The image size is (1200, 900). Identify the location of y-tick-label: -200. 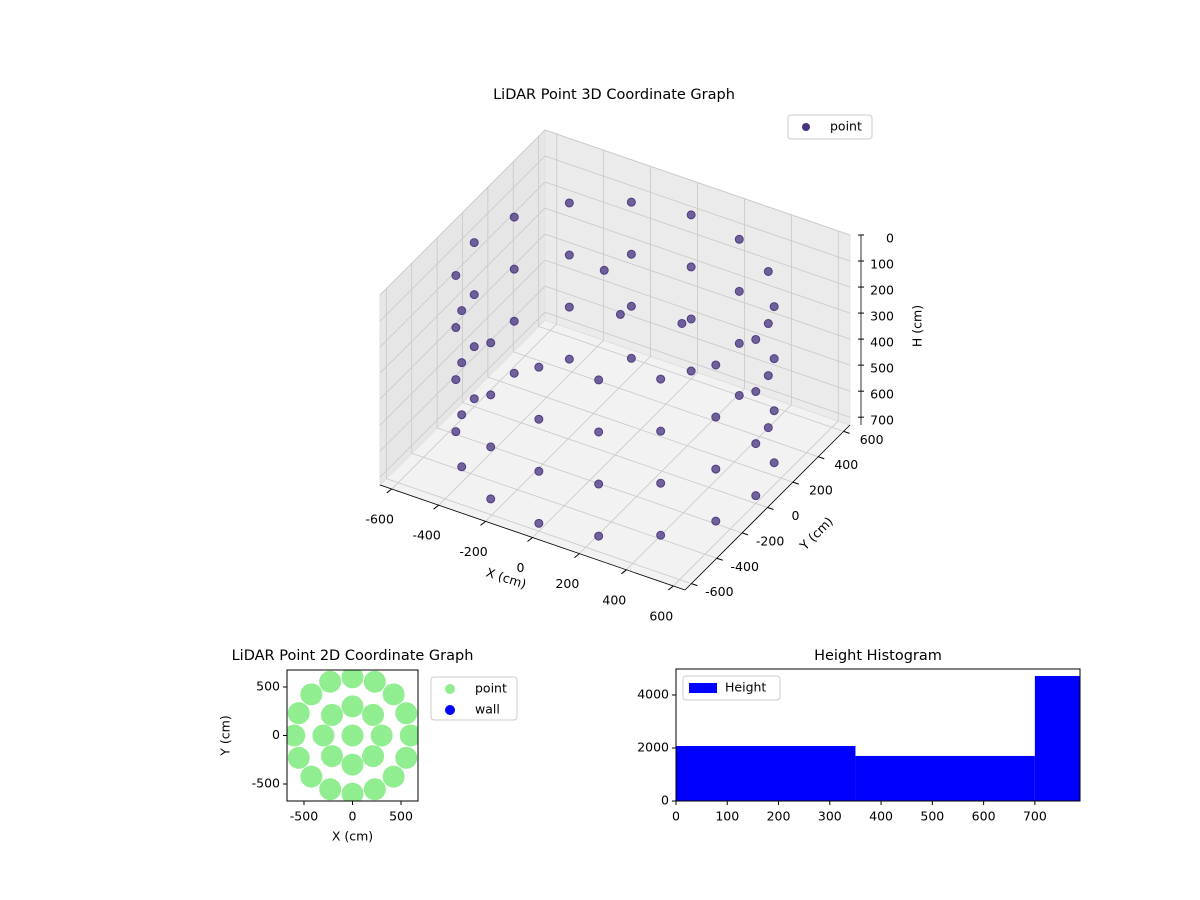
(770, 540).